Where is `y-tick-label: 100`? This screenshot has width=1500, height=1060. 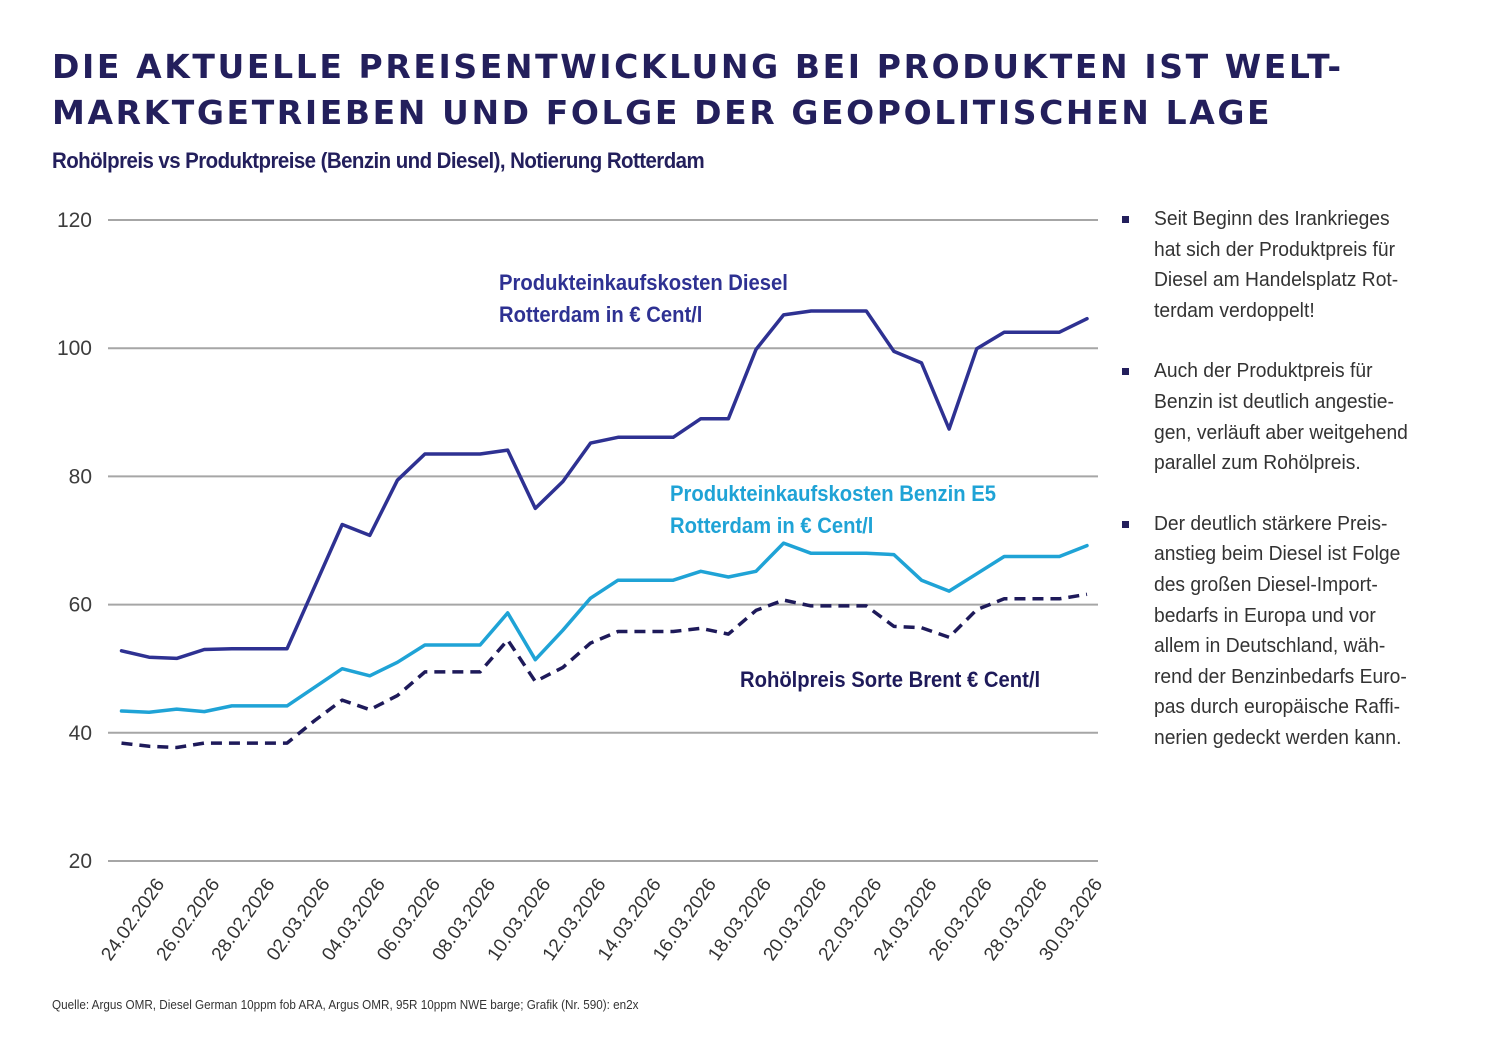
y-tick-label: 100 is located at coordinates (74, 348).